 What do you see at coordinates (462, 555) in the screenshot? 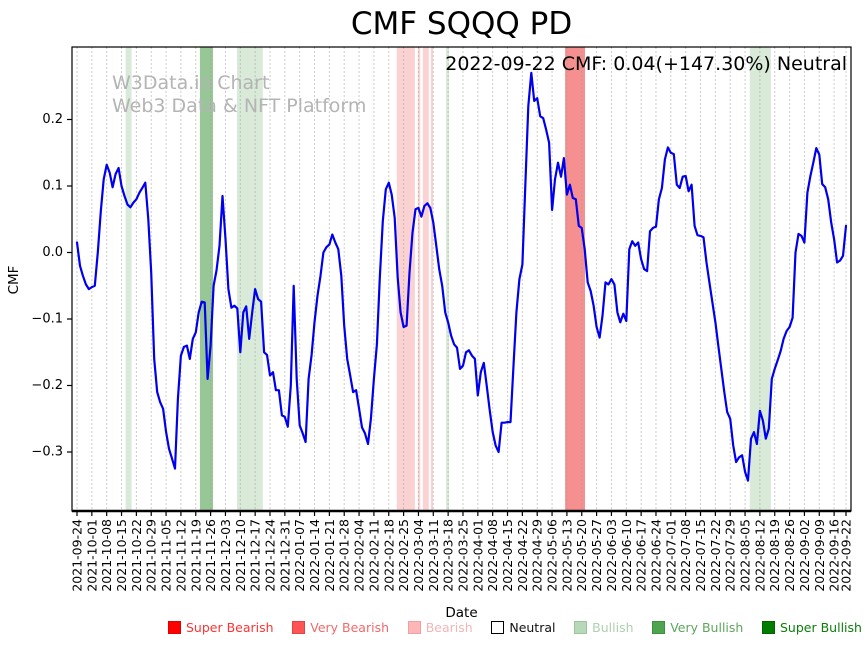
I see `x-tick-label: 2022-03-25` at bounding box center [462, 555].